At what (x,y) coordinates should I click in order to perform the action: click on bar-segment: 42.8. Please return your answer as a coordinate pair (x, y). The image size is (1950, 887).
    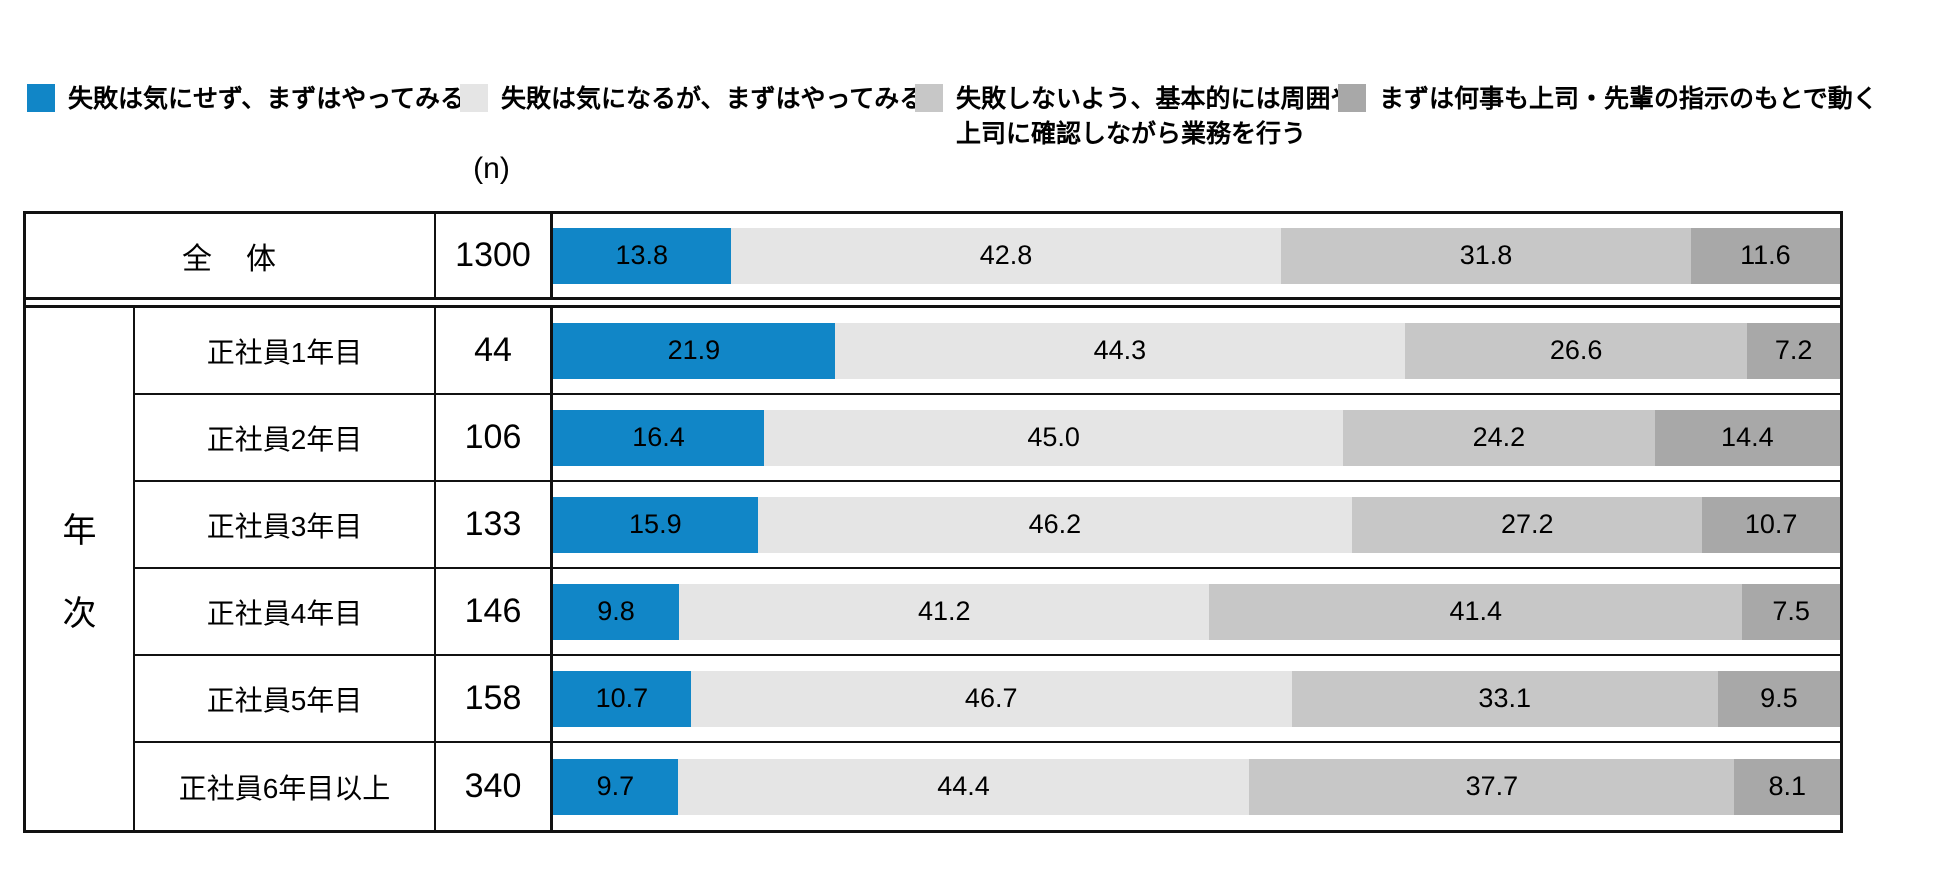
    Looking at the image, I should click on (1006, 255).